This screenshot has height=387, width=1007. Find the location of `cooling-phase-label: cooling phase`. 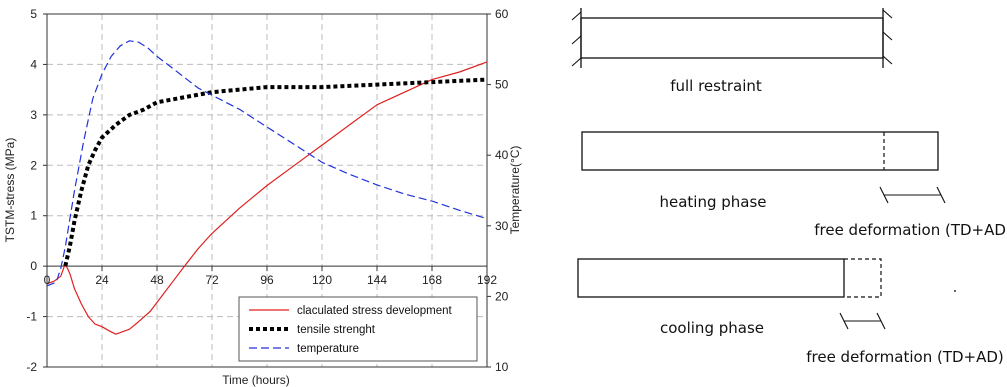

cooling-phase-label: cooling phase is located at coordinates (712, 328).